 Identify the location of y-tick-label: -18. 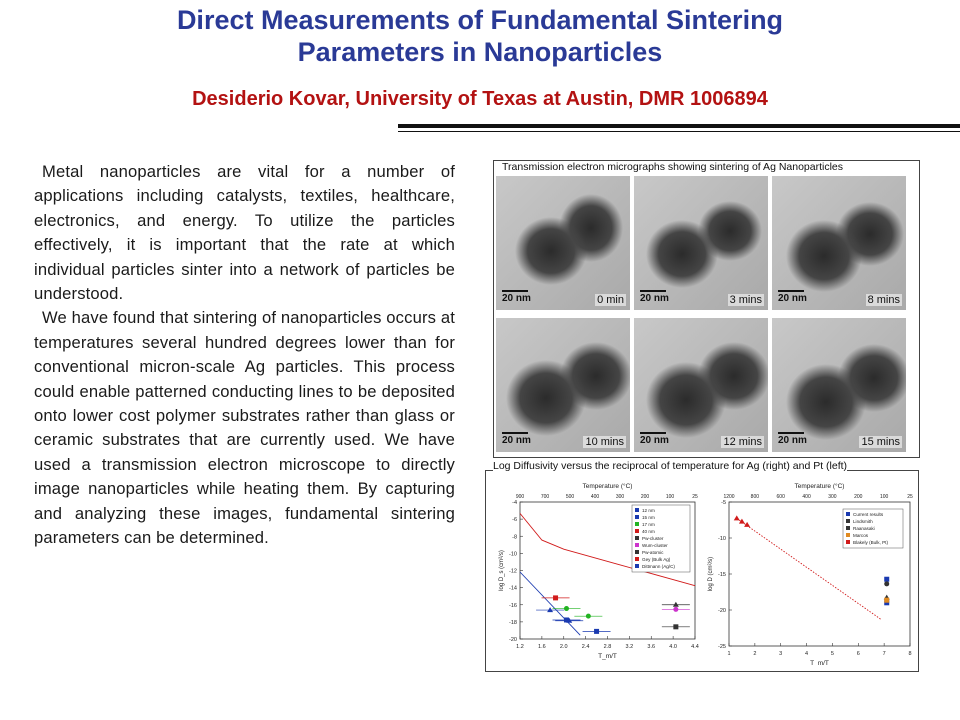
(513, 623).